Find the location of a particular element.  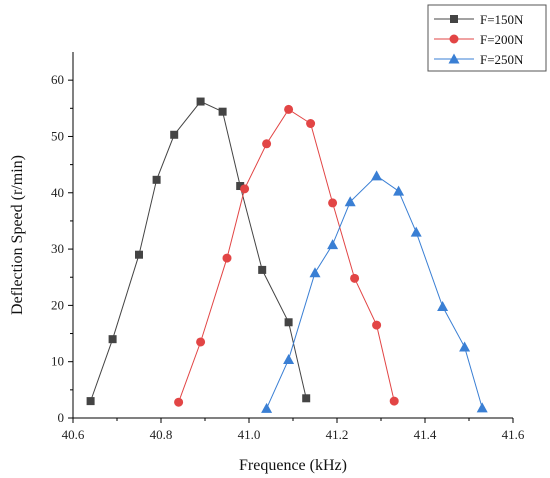

legend-box is located at coordinates (487, 38).